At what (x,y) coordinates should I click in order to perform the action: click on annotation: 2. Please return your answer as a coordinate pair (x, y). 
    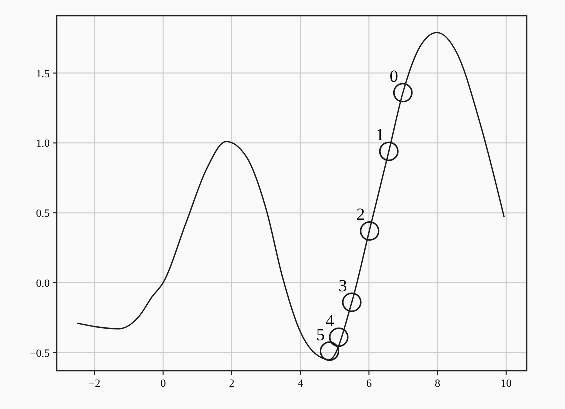
    Looking at the image, I should click on (361, 214).